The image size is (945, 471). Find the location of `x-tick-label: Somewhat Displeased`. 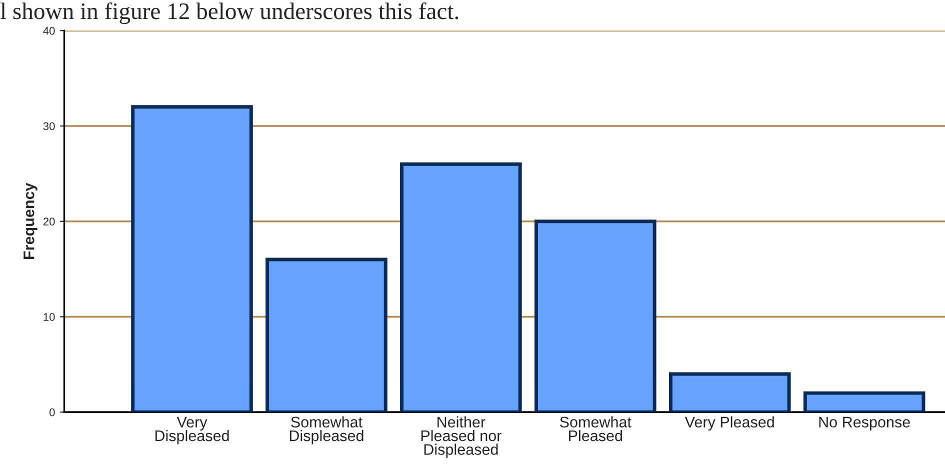

x-tick-label: Somewhat Displeased is located at coordinates (327, 430).